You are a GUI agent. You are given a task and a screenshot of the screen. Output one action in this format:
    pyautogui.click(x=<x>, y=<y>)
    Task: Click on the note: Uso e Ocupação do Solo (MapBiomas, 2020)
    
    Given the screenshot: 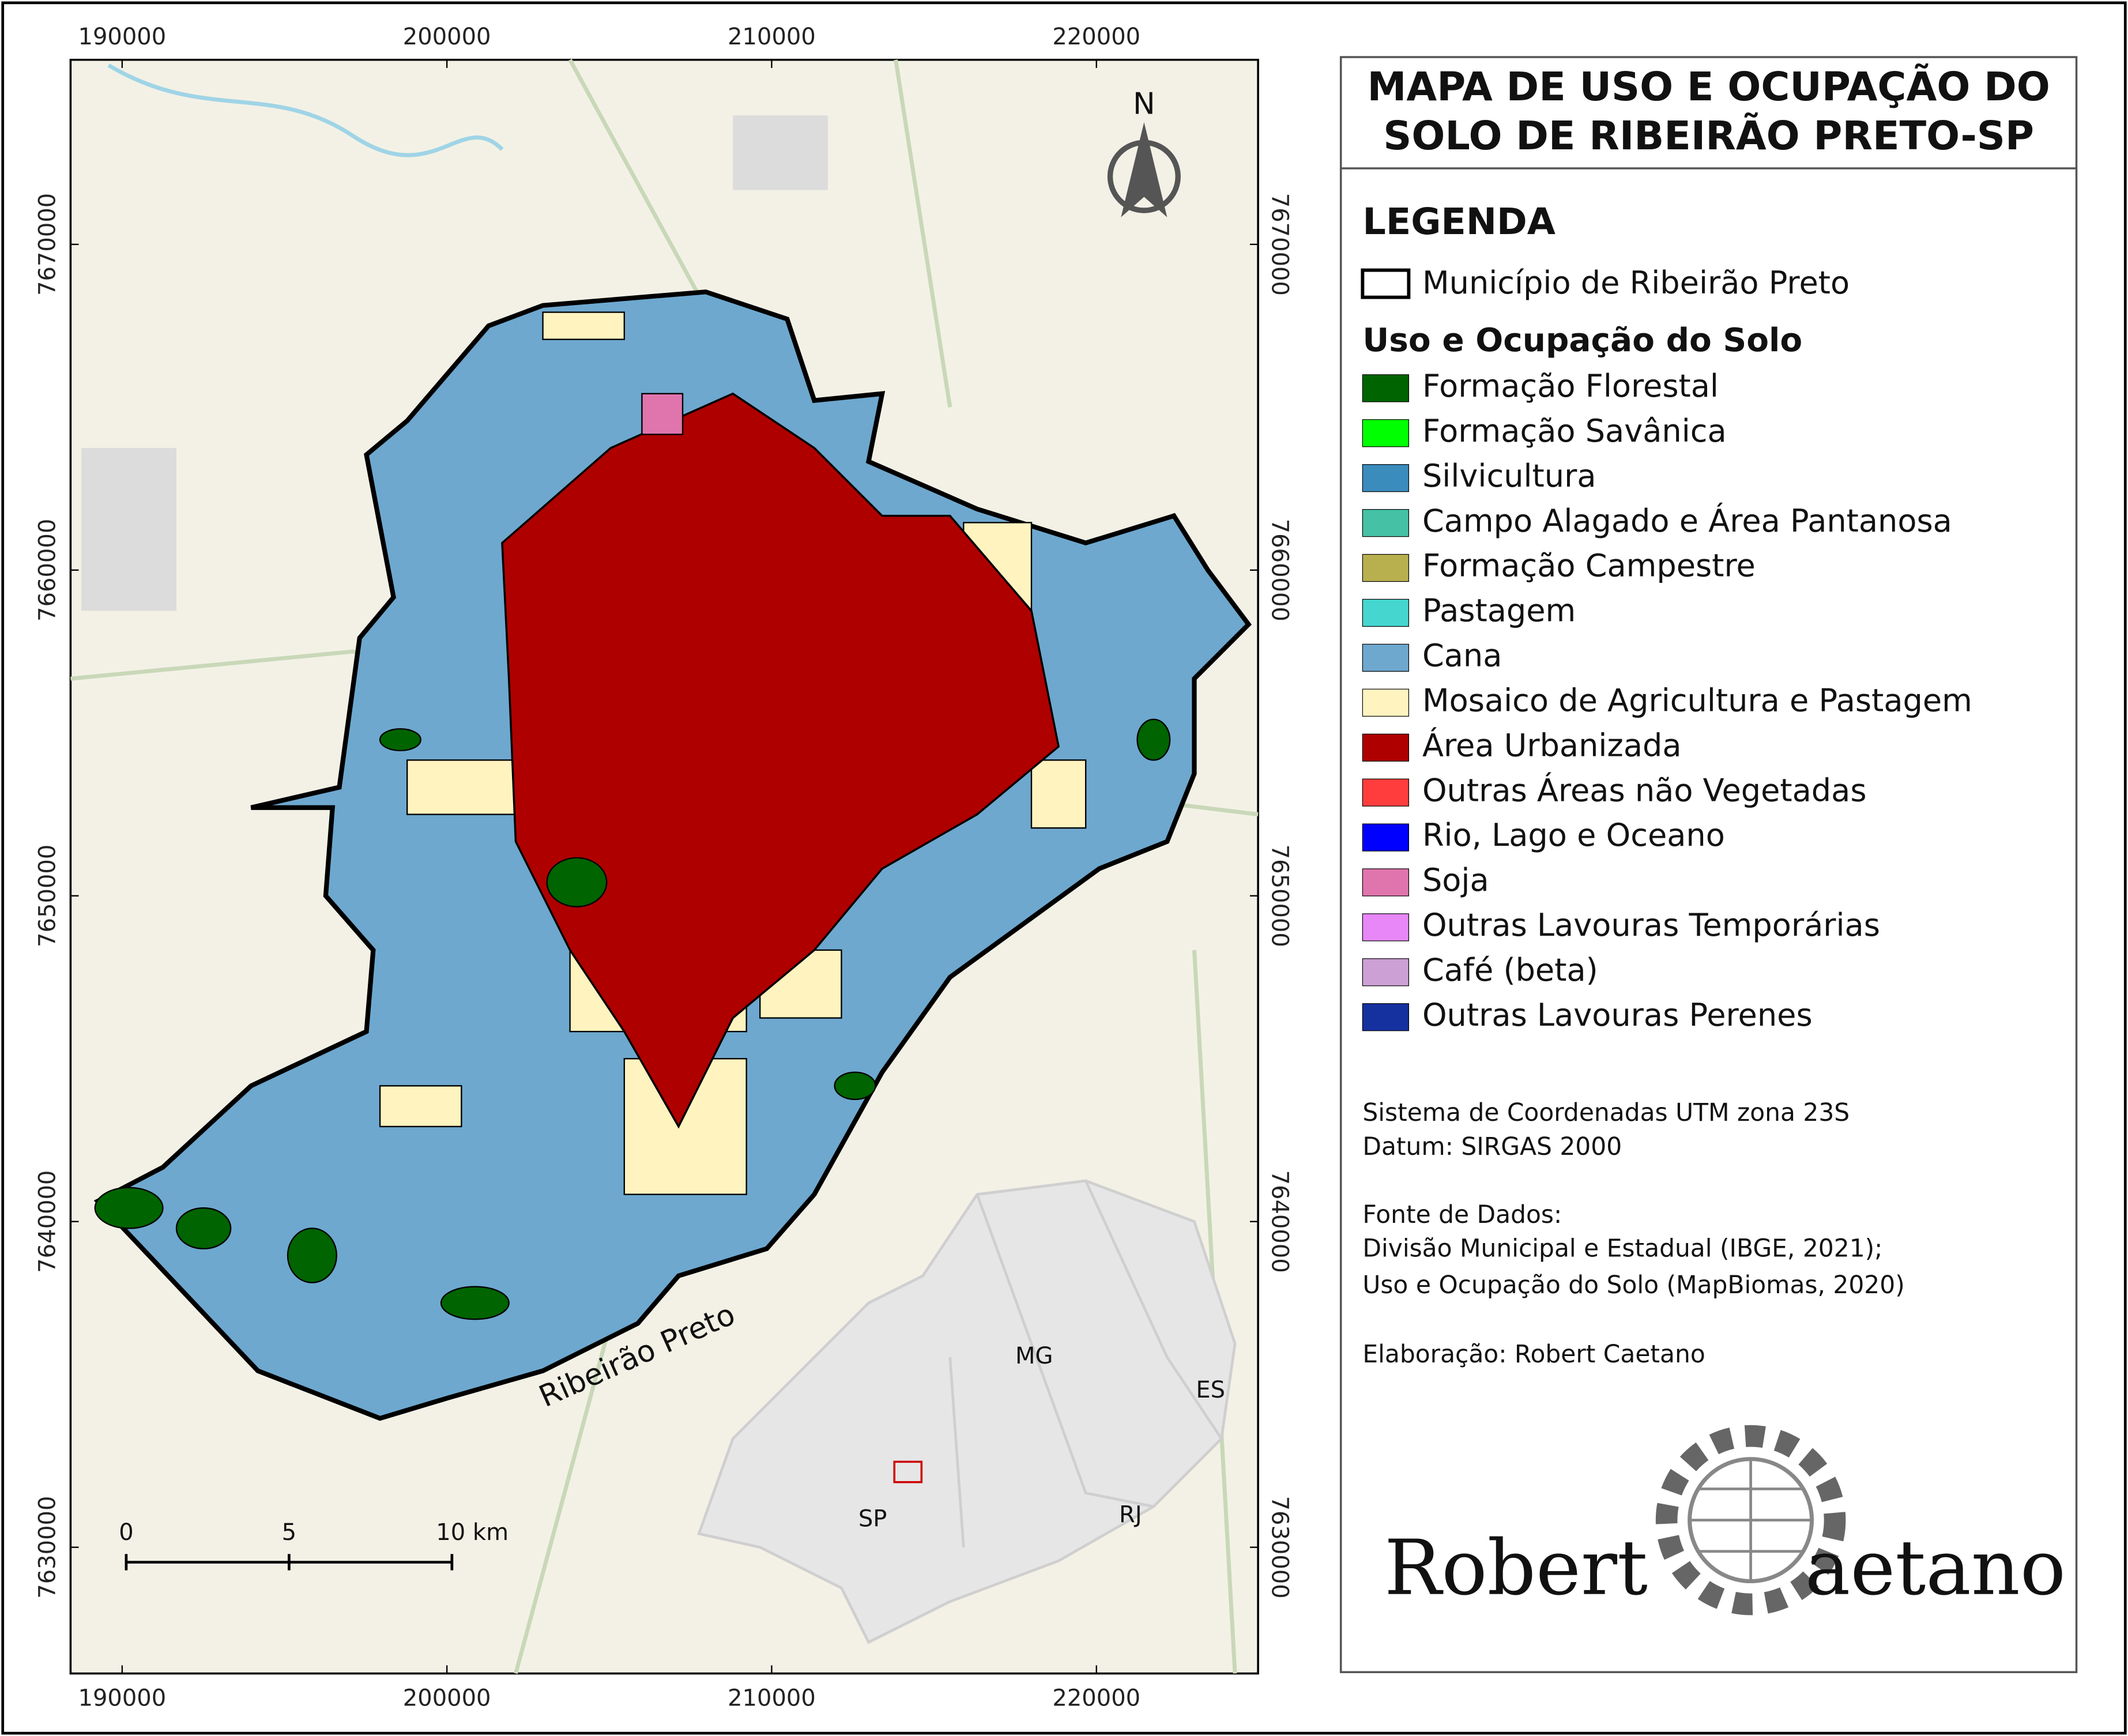 What is the action you would take?
    pyautogui.click(x=1633, y=1285)
    